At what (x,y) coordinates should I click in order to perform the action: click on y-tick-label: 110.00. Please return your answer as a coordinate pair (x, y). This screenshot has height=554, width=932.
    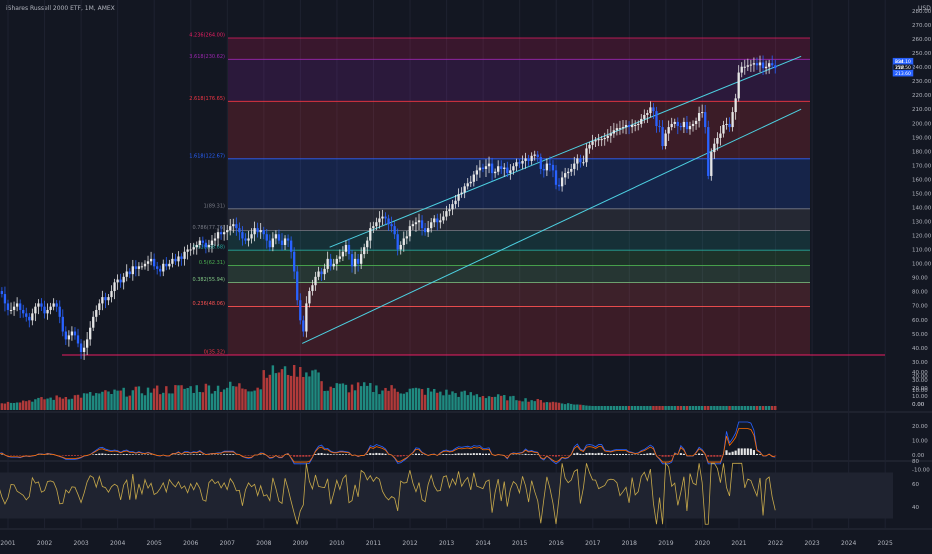
    Looking at the image, I should click on (922, 251).